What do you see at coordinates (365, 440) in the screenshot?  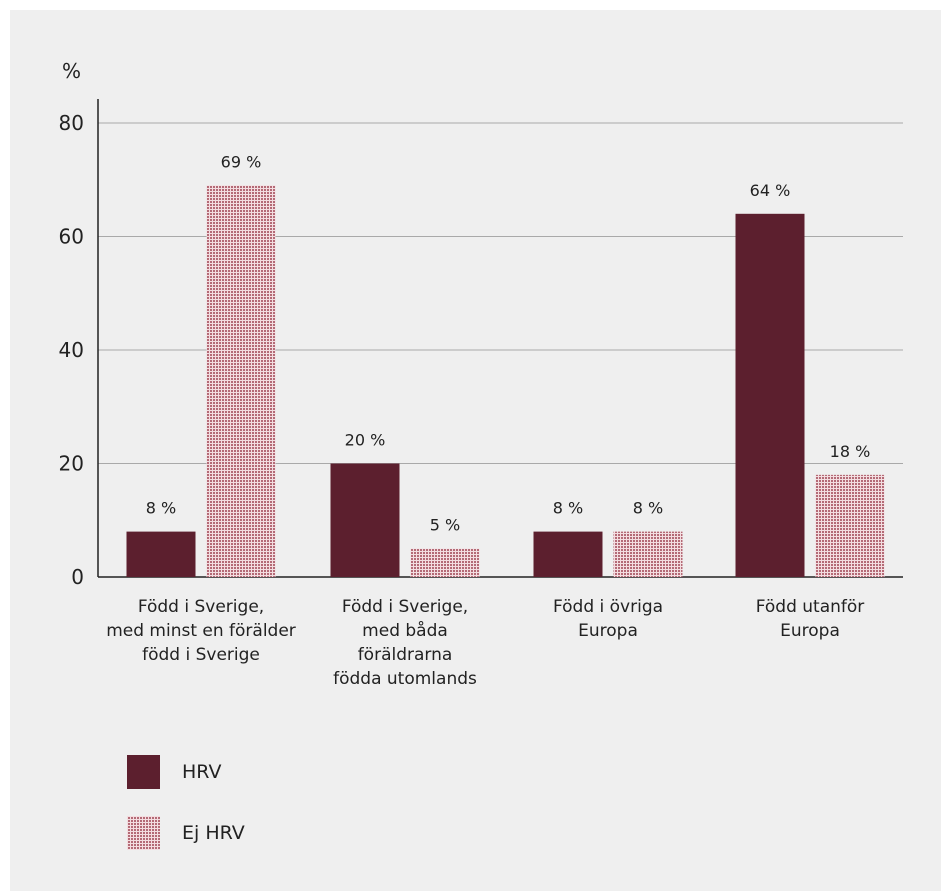 I see `data-label-hrv-1: 20 %` at bounding box center [365, 440].